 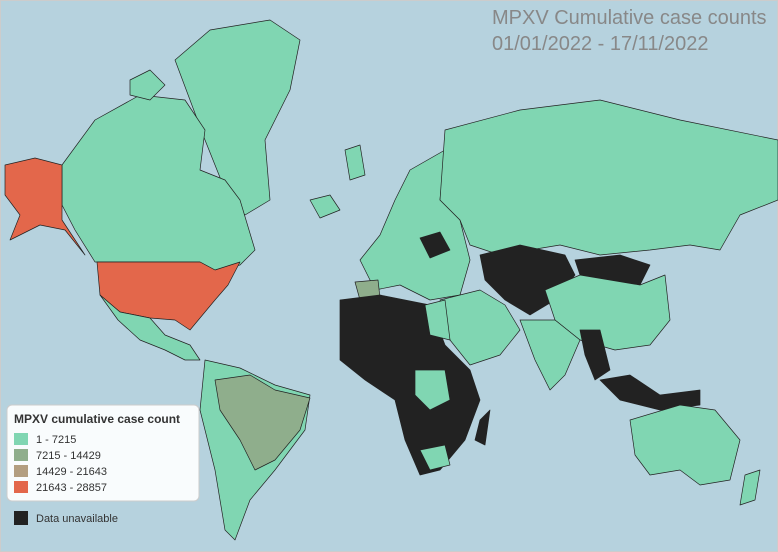 I want to click on legend-label: 1 - 7215, so click(x=56, y=440).